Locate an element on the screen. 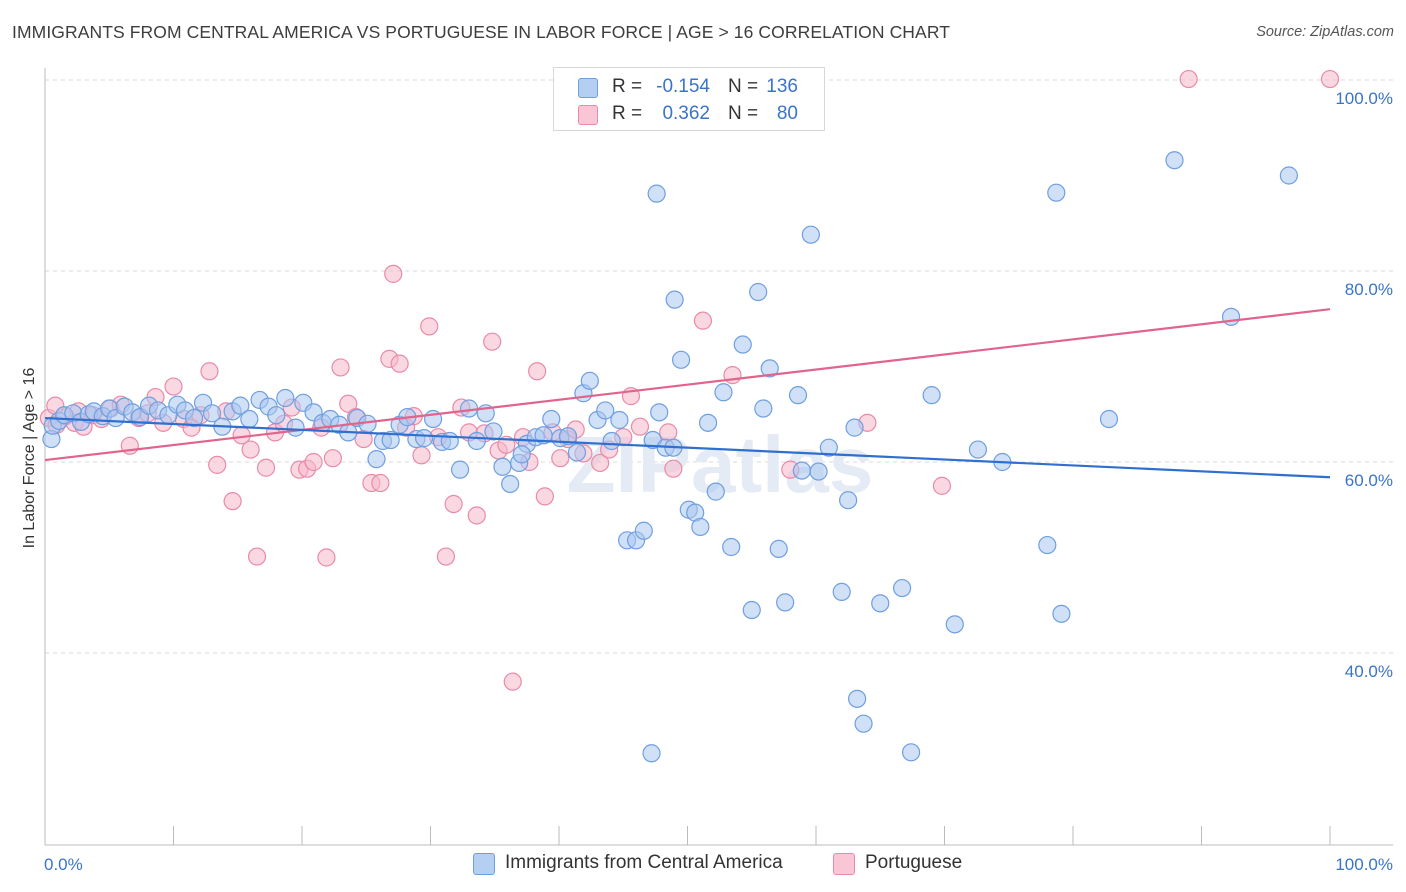 This screenshot has height=892, width=1406. y-tick-label: 100.0% is located at coordinates (1364, 98).